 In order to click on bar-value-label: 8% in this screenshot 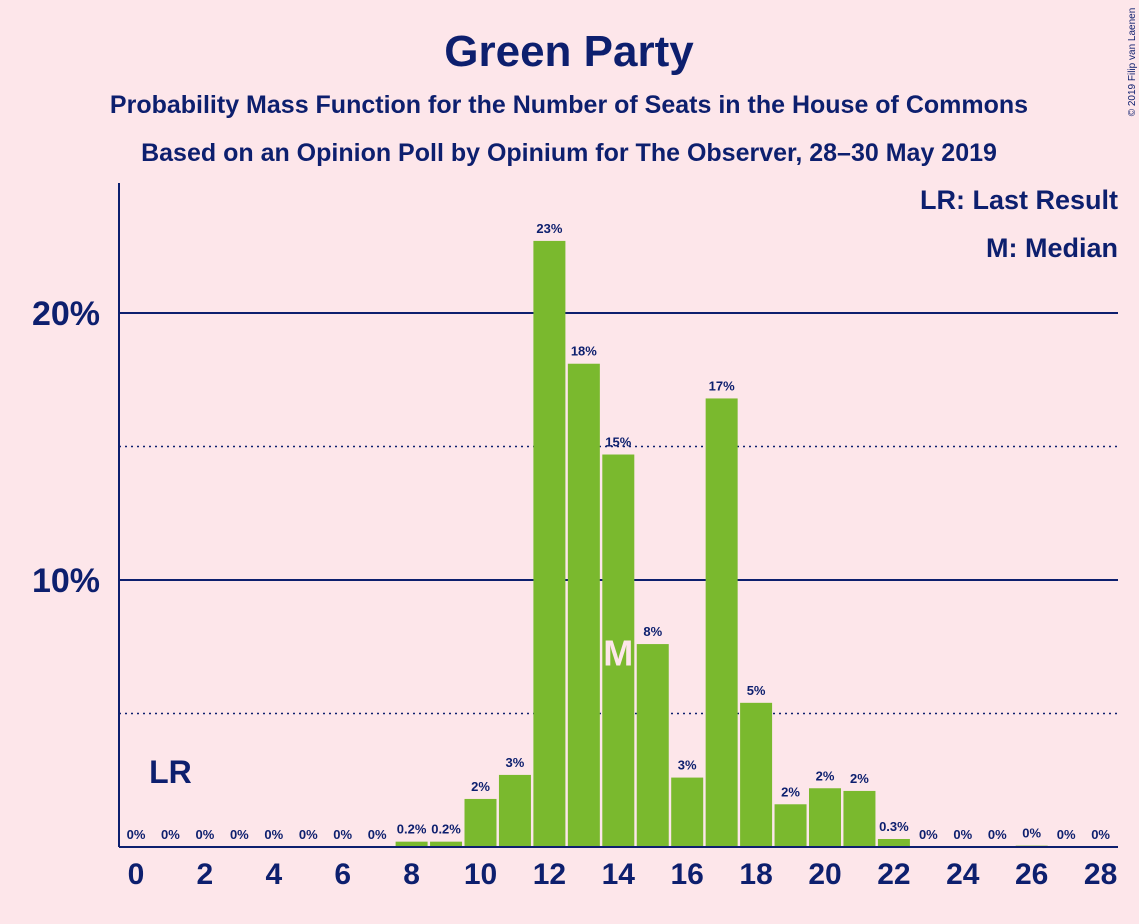, I will do `click(652, 631)`.